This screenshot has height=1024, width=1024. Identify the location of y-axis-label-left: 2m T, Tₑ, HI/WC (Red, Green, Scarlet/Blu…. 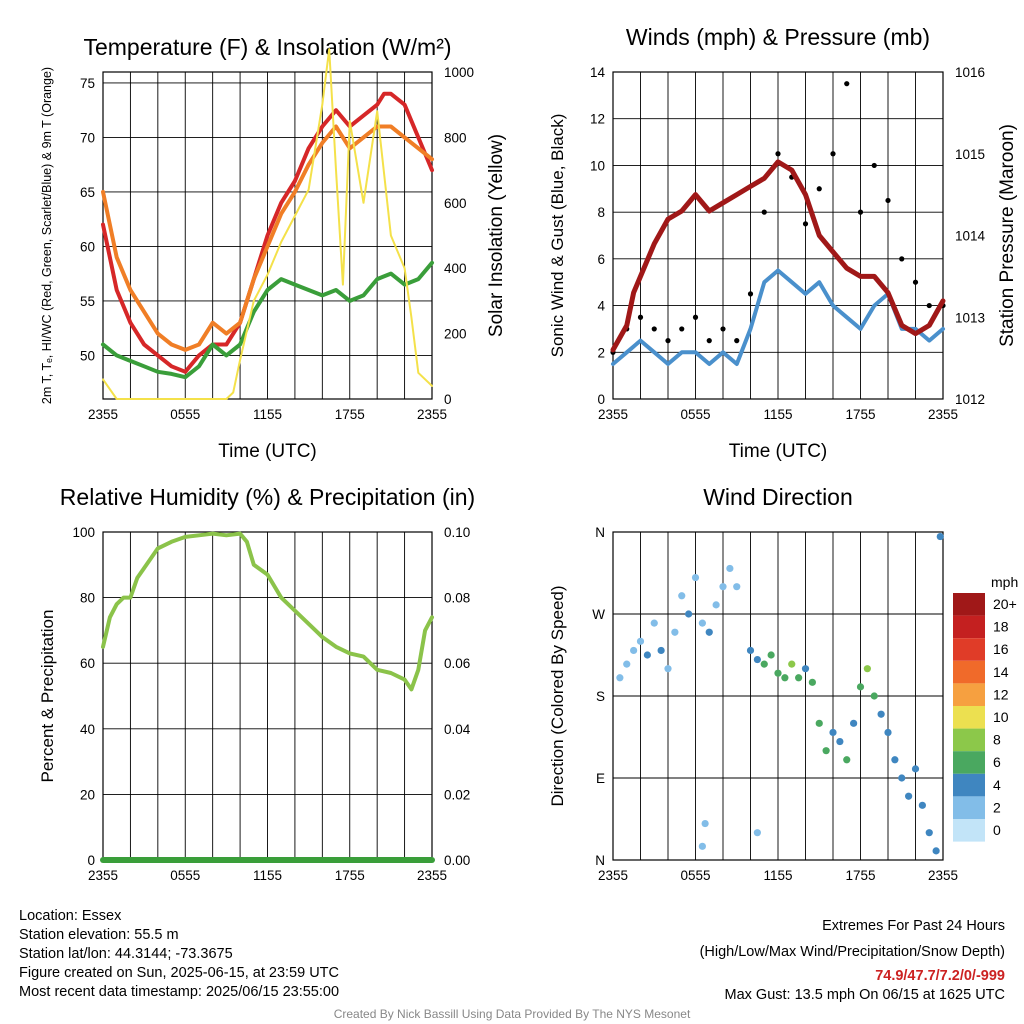
(47, 235).